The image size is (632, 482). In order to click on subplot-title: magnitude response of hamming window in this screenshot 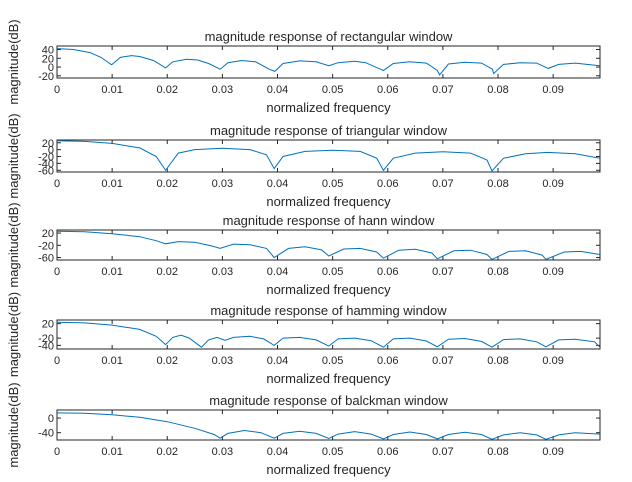, I will do `click(328, 310)`.